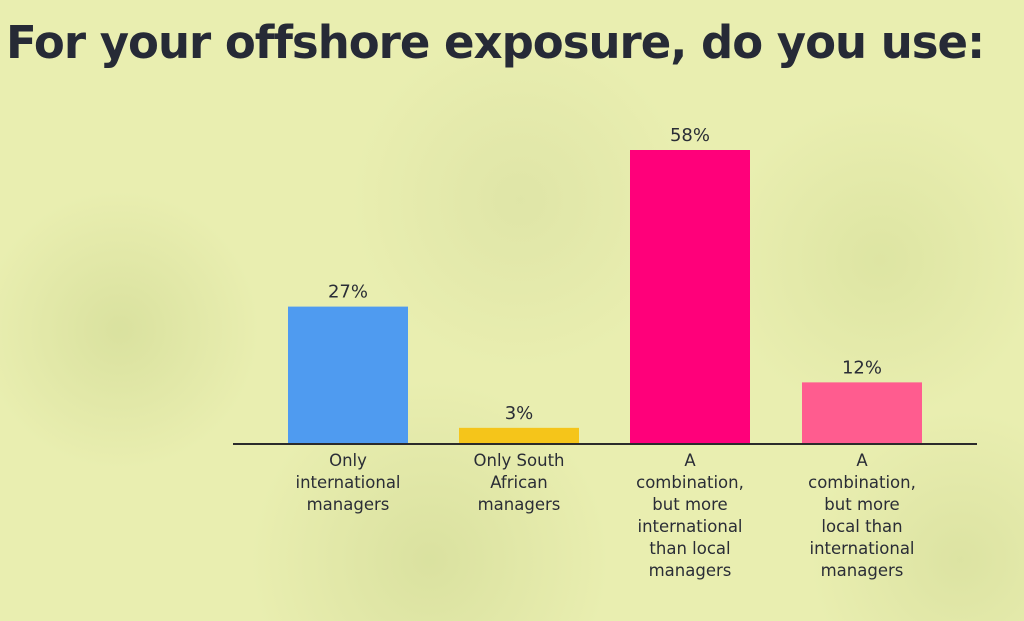 The height and width of the screenshot is (621, 1024). What do you see at coordinates (689, 548) in the screenshot?
I see `category-label-line: than local` at bounding box center [689, 548].